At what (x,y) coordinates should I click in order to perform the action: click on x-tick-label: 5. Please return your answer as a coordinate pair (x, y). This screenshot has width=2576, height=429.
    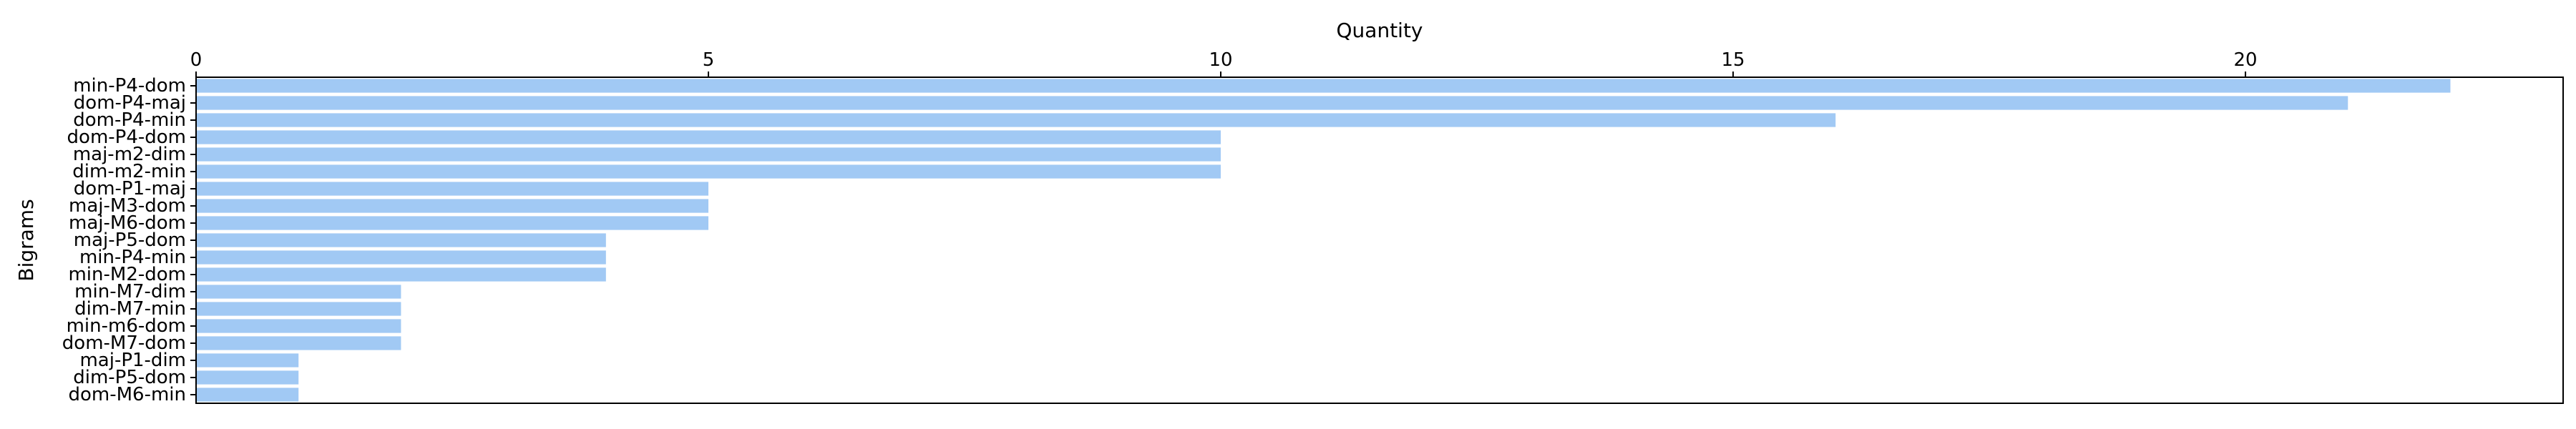
    Looking at the image, I should click on (709, 60).